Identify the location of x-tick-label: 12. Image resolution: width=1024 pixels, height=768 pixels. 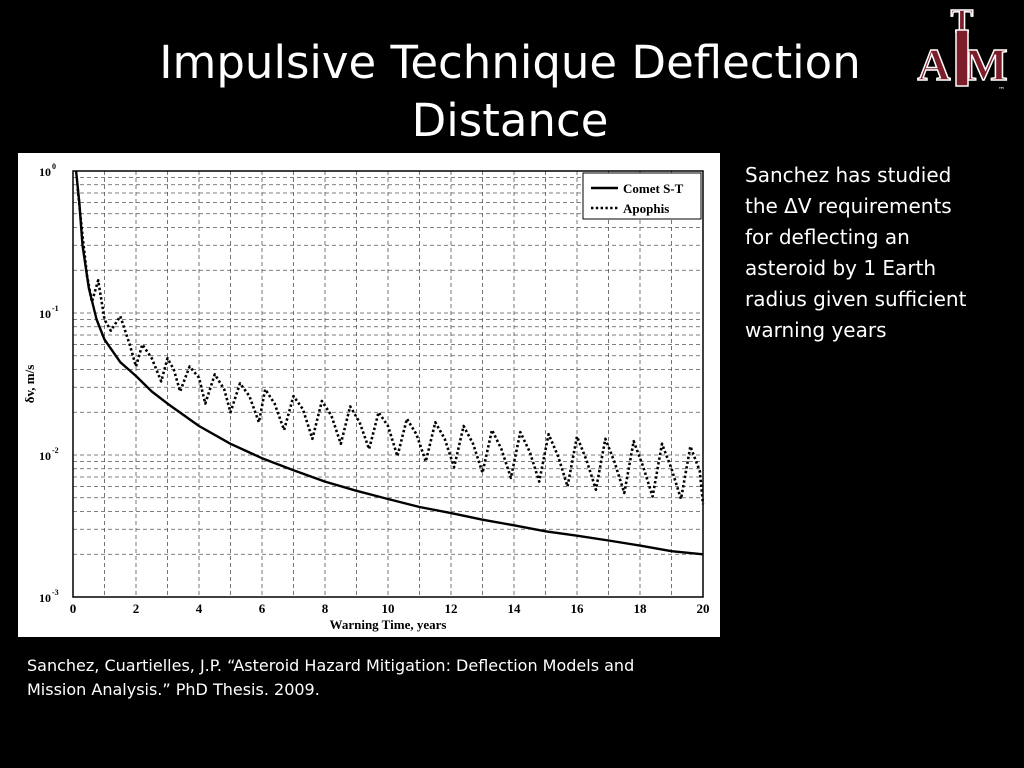
(451, 608).